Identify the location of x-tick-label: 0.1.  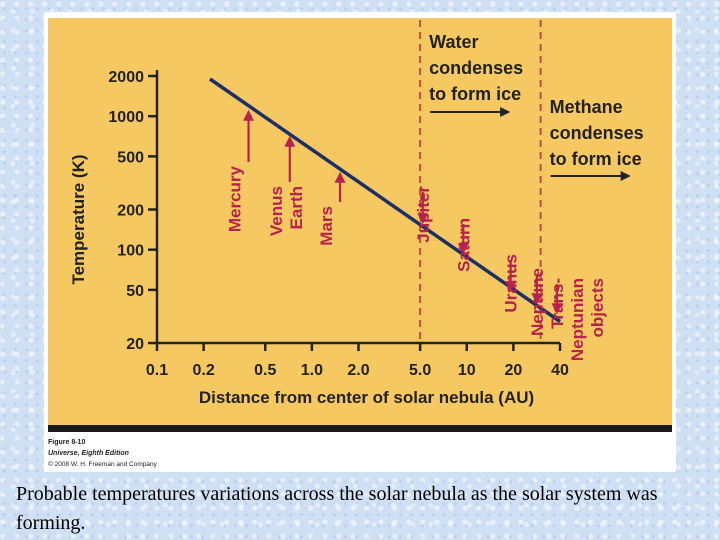
(157, 370).